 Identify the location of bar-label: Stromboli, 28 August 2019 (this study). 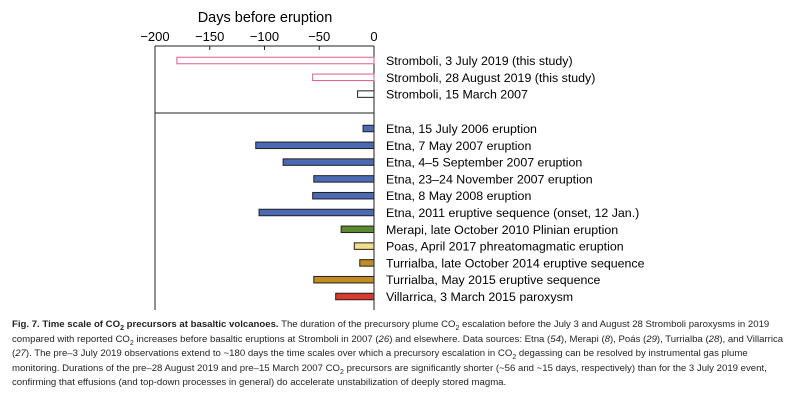
(490, 78).